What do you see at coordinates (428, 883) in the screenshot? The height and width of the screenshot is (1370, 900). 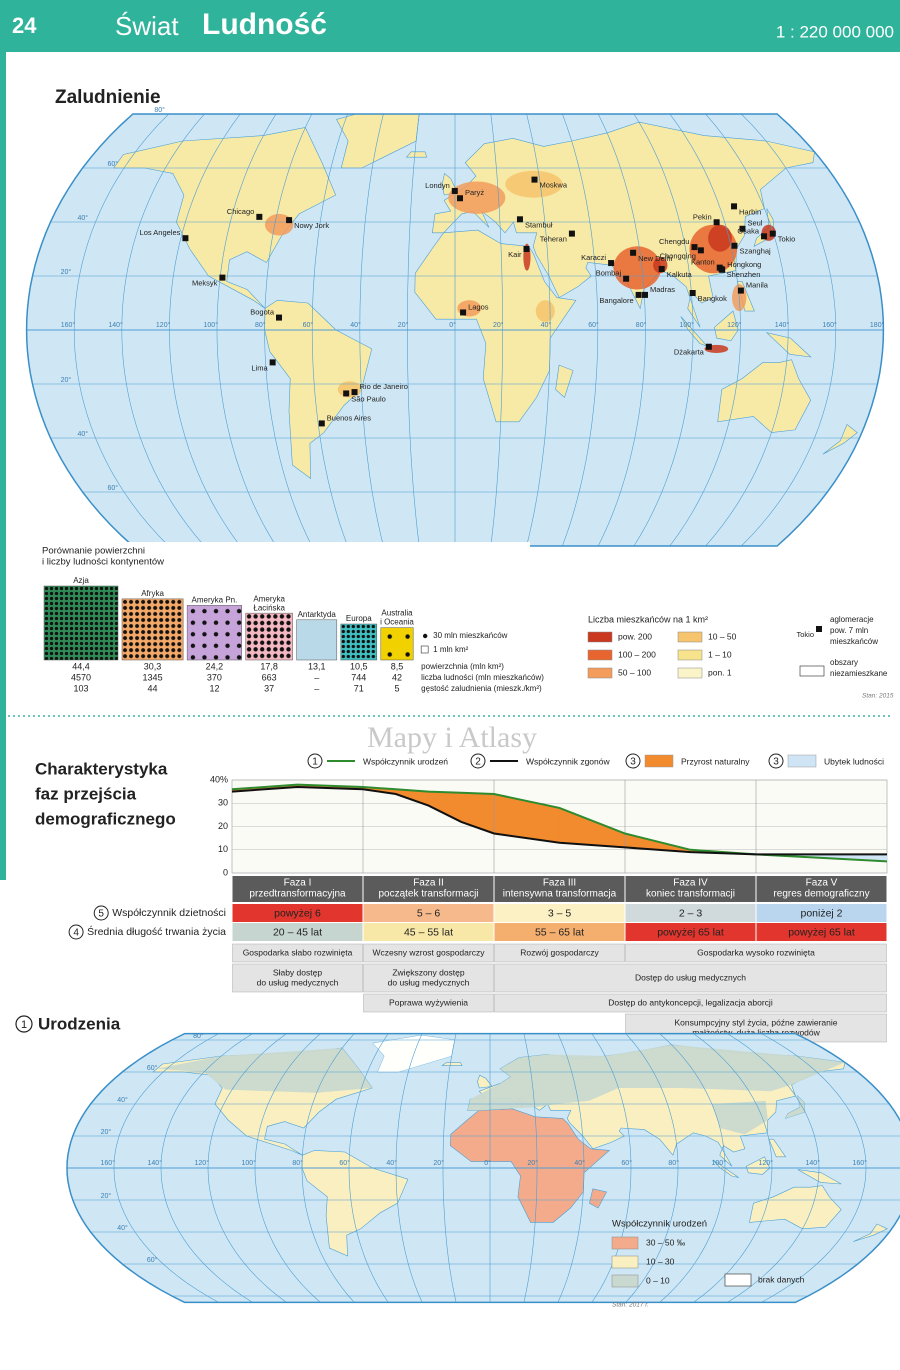 I see `phase-label: Faza II` at bounding box center [428, 883].